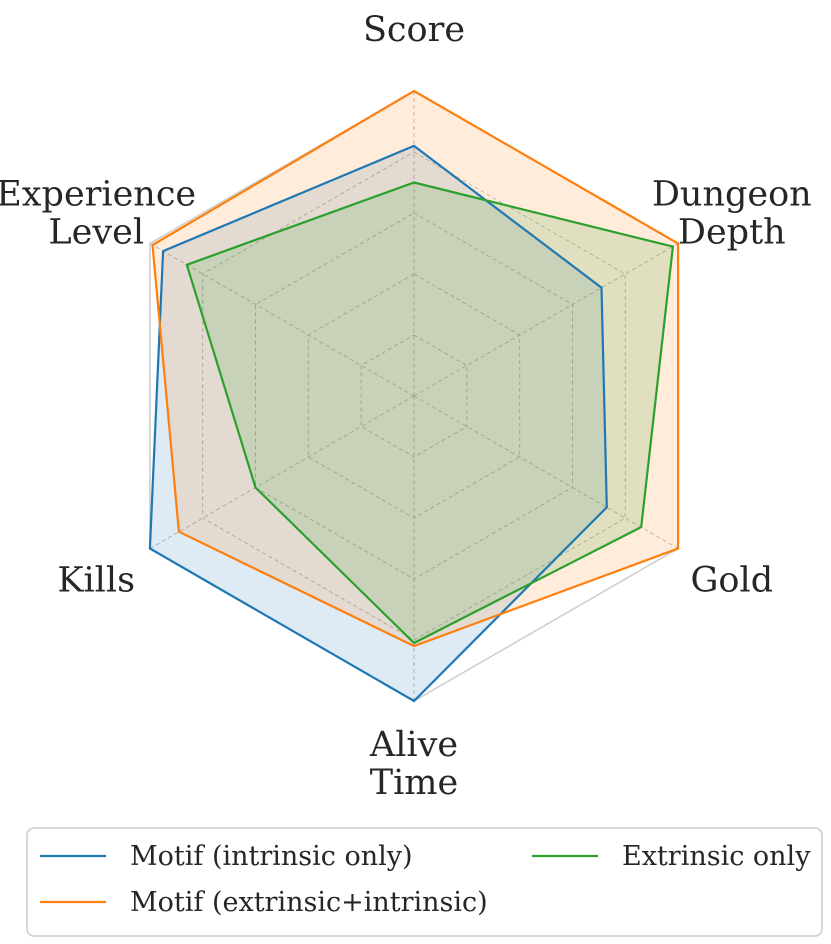  What do you see at coordinates (413, 745) in the screenshot?
I see `axis-label: Alive` at bounding box center [413, 745].